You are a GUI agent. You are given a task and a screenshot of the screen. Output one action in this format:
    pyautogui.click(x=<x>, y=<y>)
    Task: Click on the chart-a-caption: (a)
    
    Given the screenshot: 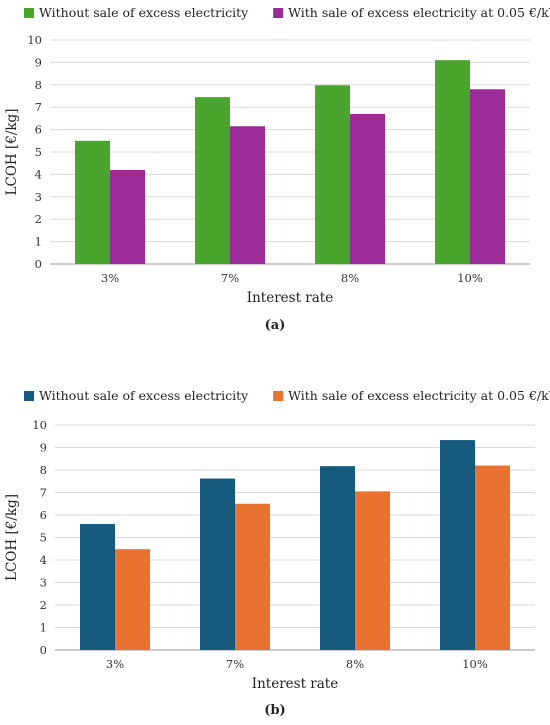 What is the action you would take?
    pyautogui.click(x=275, y=325)
    